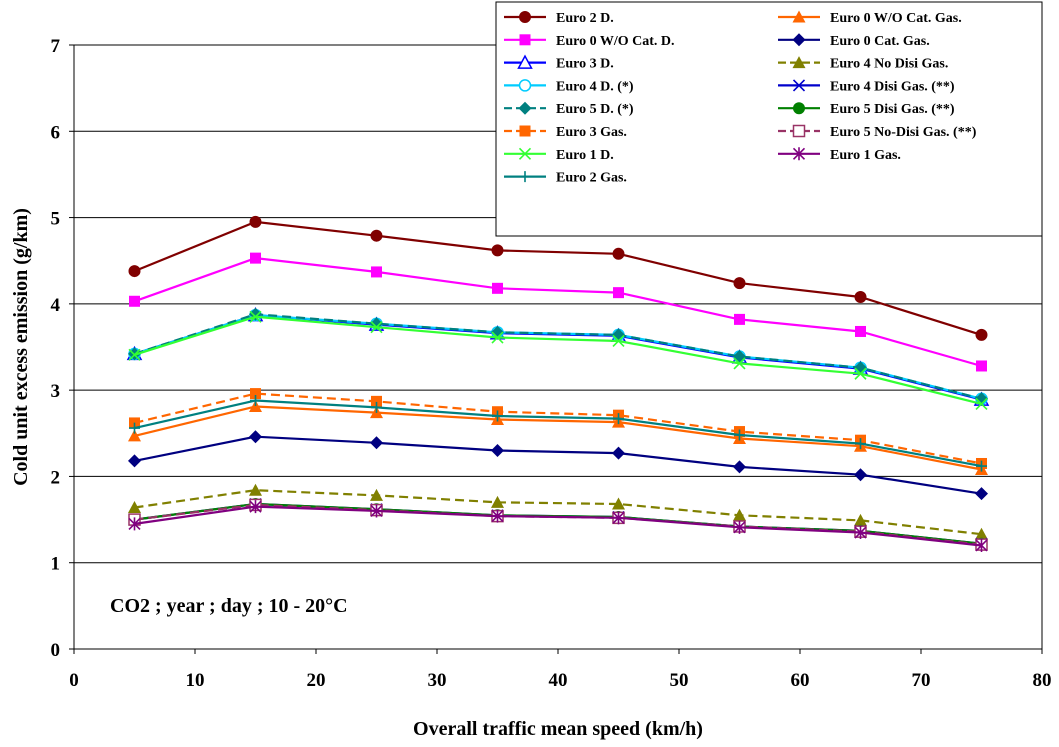 Image resolution: width=1059 pixels, height=747 pixels. I want to click on legend-label: Euro 3 D., so click(585, 64).